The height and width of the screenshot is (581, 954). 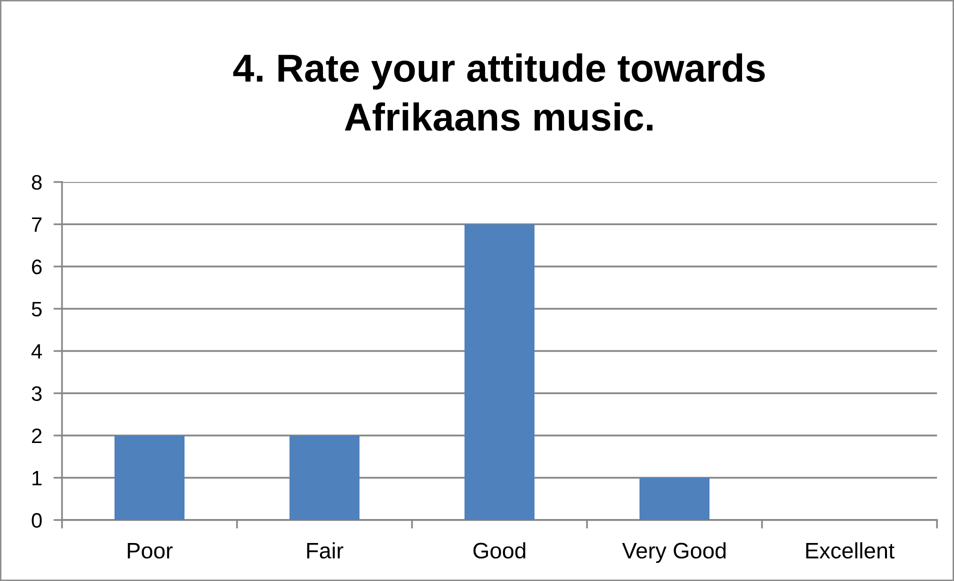 I want to click on y-tick-label: 7, so click(x=37, y=224).